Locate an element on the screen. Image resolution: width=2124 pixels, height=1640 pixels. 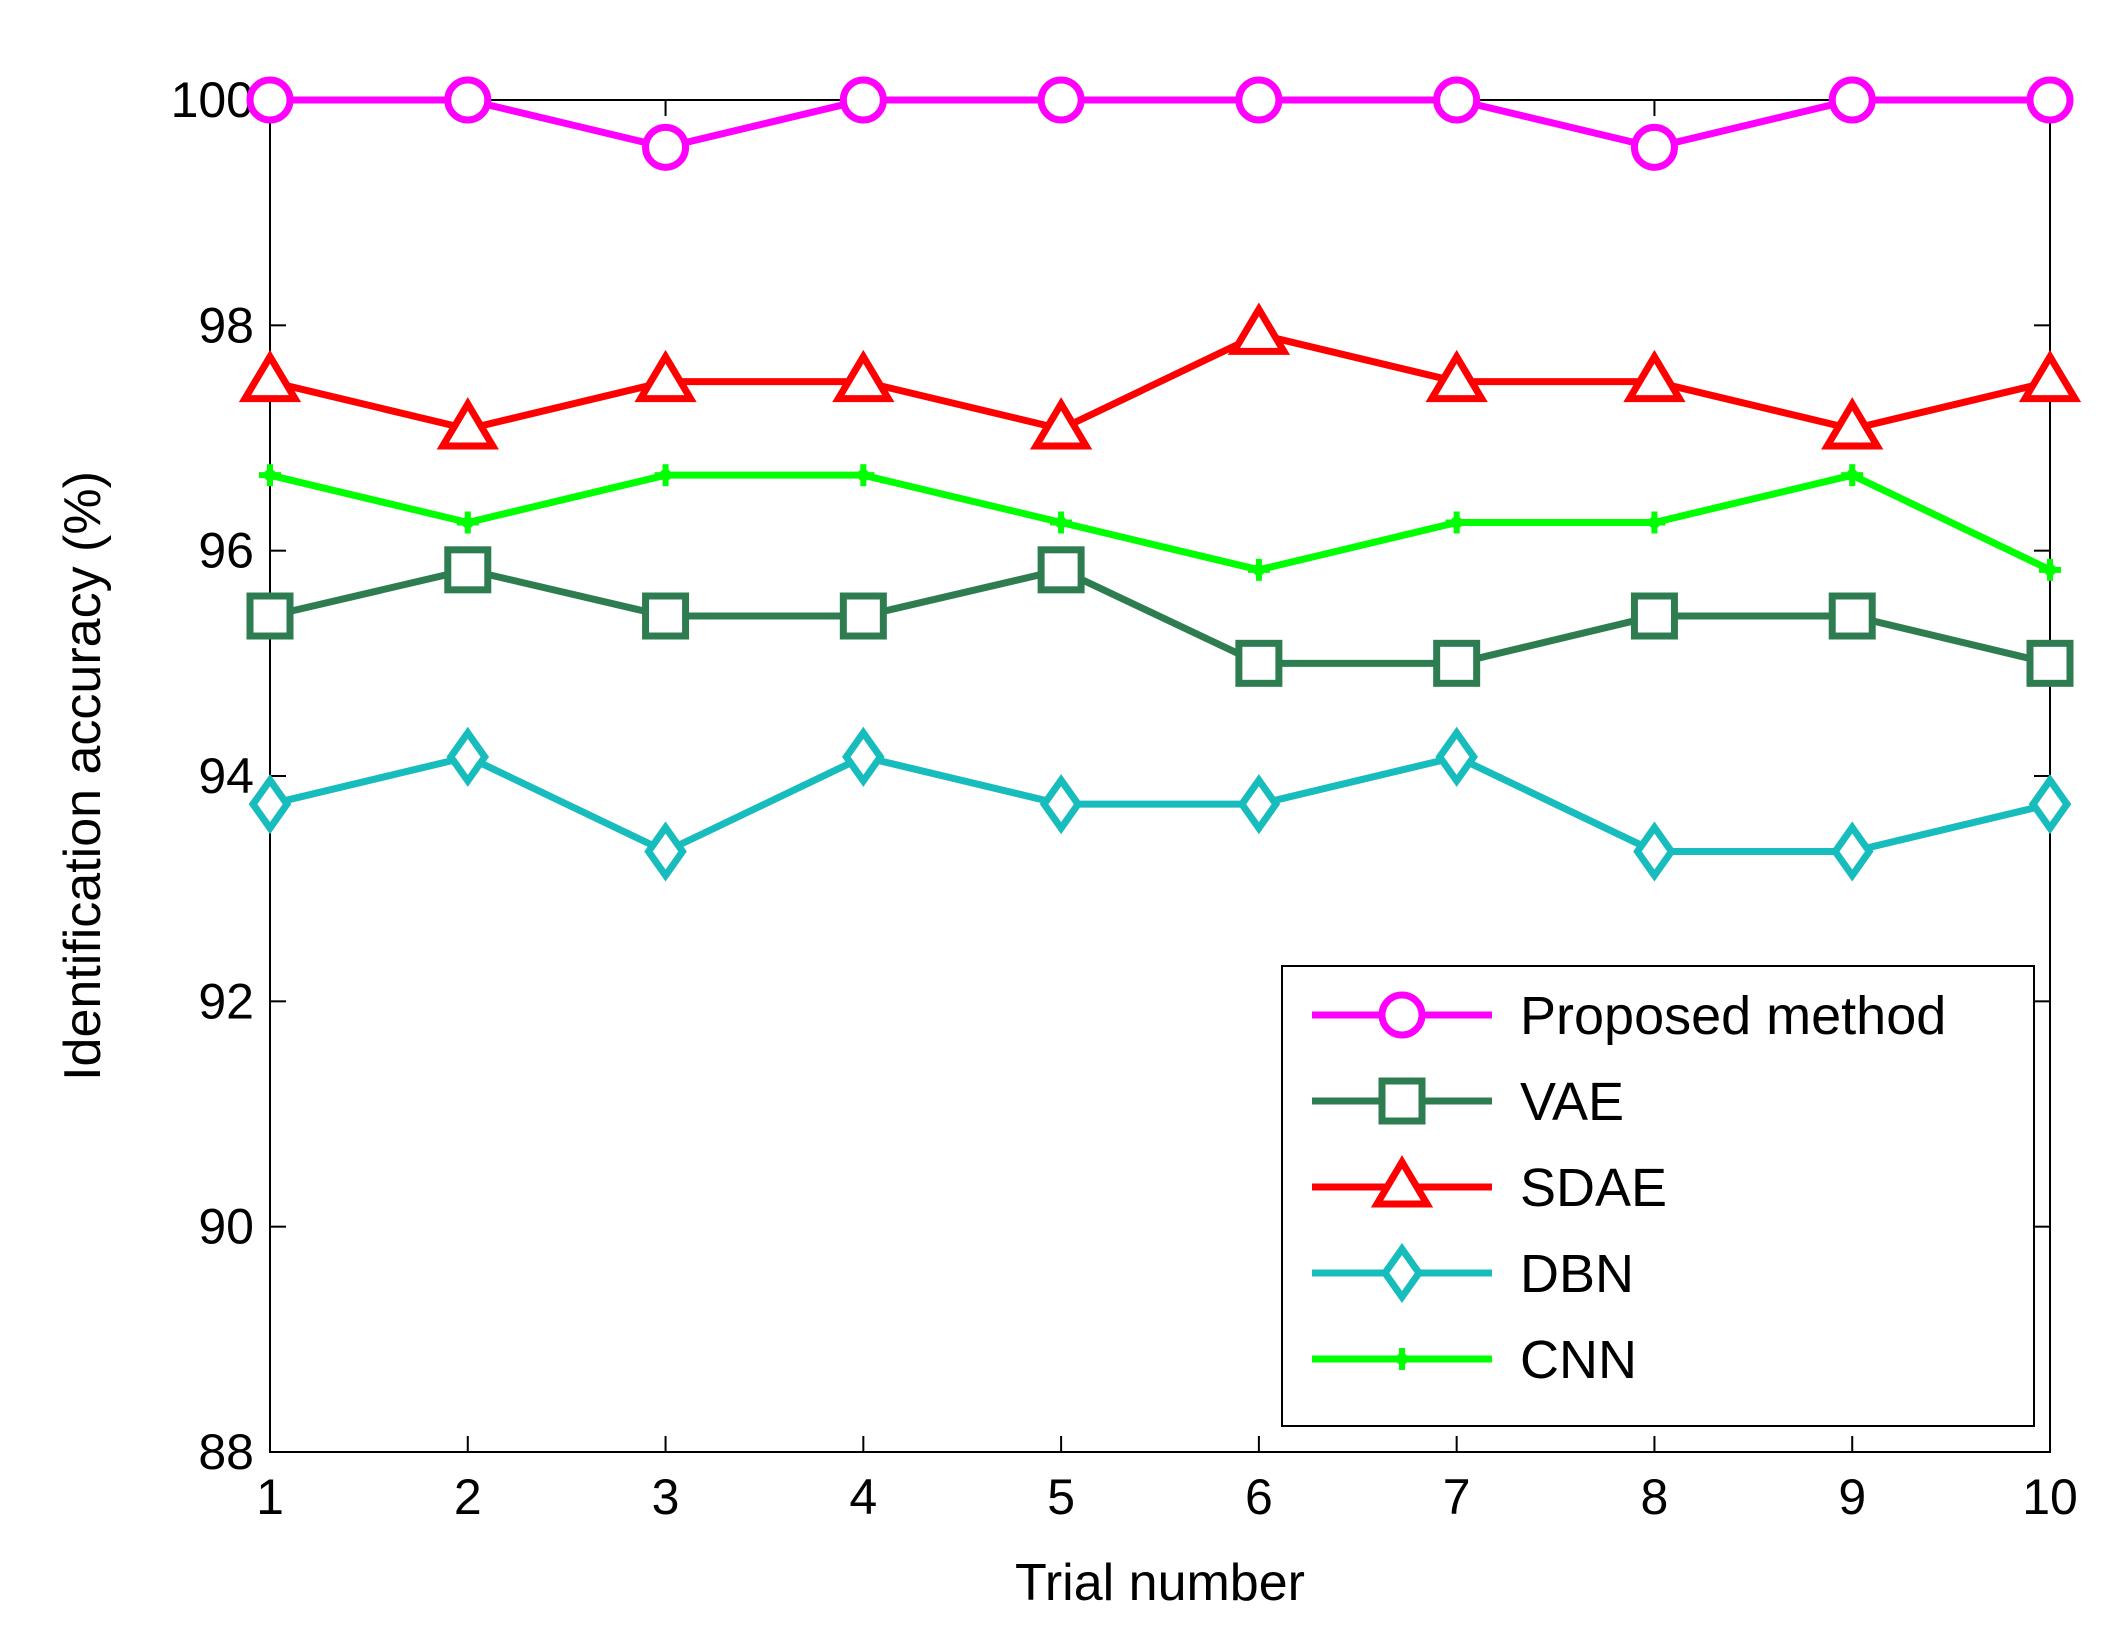
series-vae is located at coordinates (1160, 616).